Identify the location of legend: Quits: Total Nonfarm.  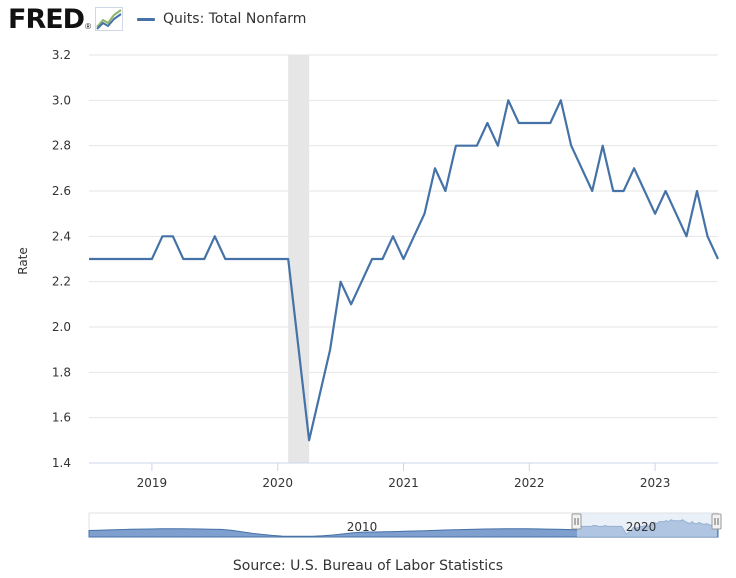
(221, 19).